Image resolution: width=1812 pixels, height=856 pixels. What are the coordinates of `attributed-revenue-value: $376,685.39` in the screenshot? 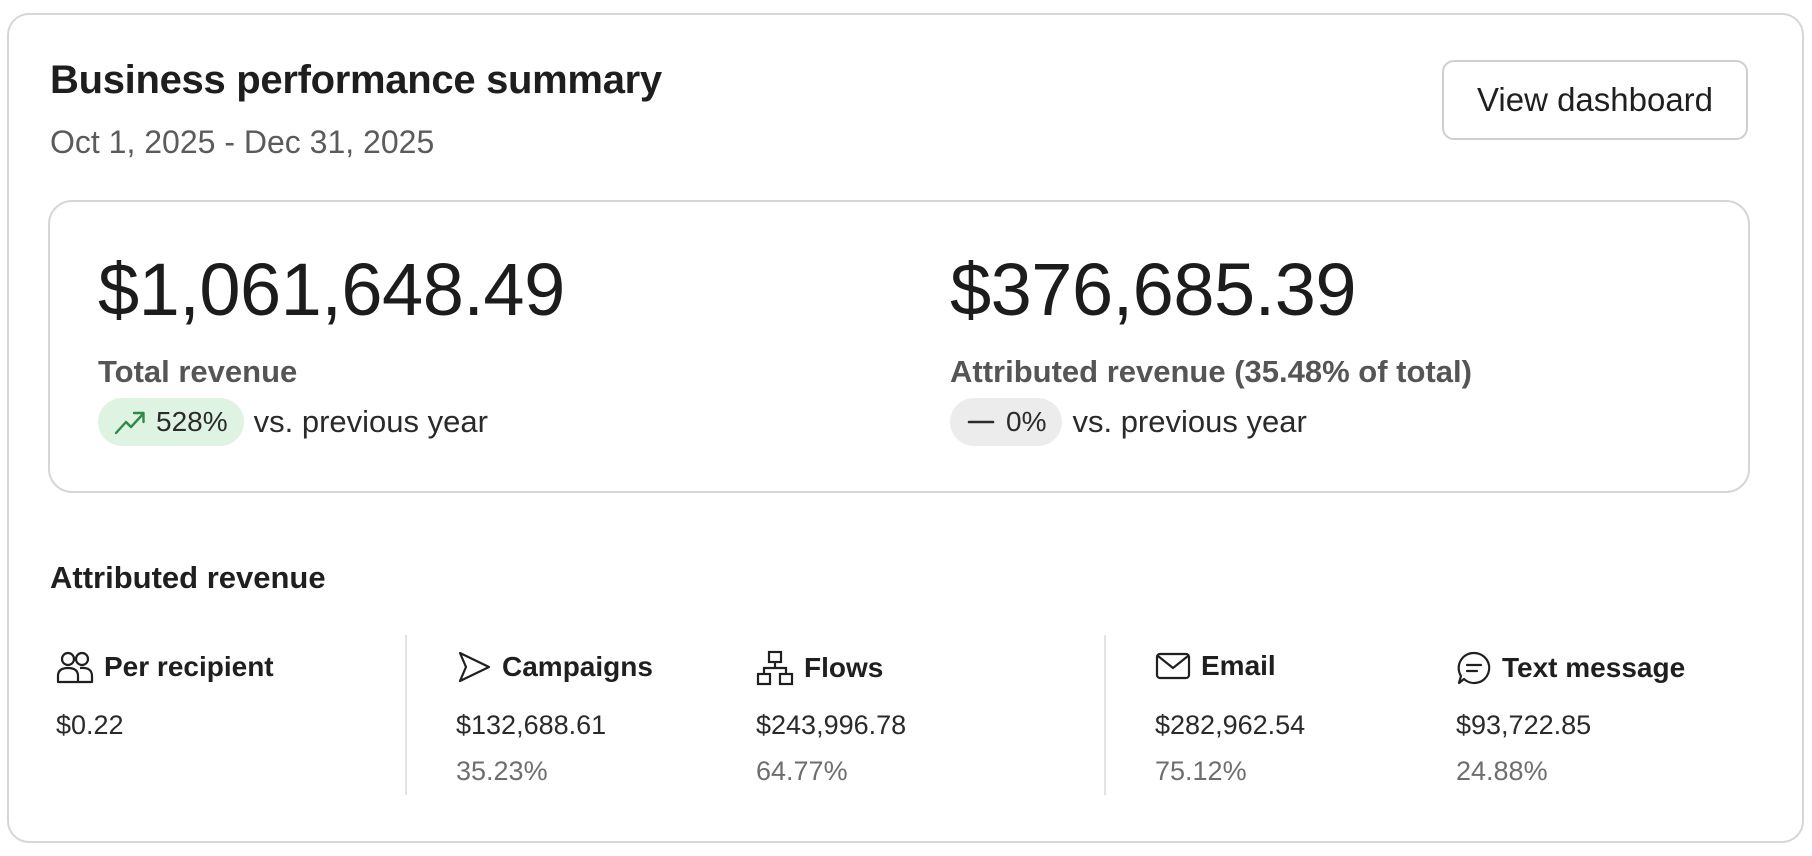 It's located at (1153, 289).